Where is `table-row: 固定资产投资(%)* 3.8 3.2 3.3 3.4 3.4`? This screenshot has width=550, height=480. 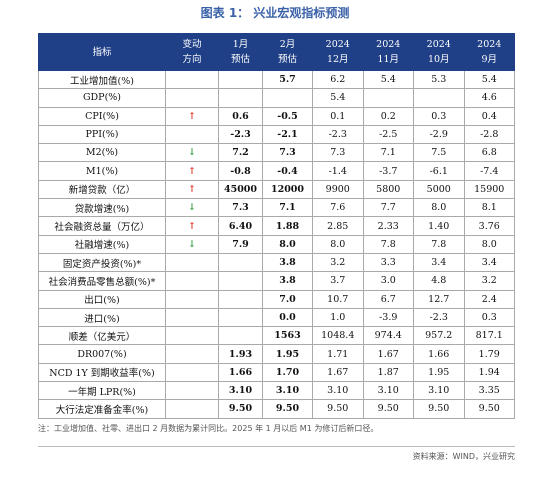
table-row: 固定资产投资(%)* 3.8 3.2 3.3 3.4 3.4 is located at coordinates (276, 262).